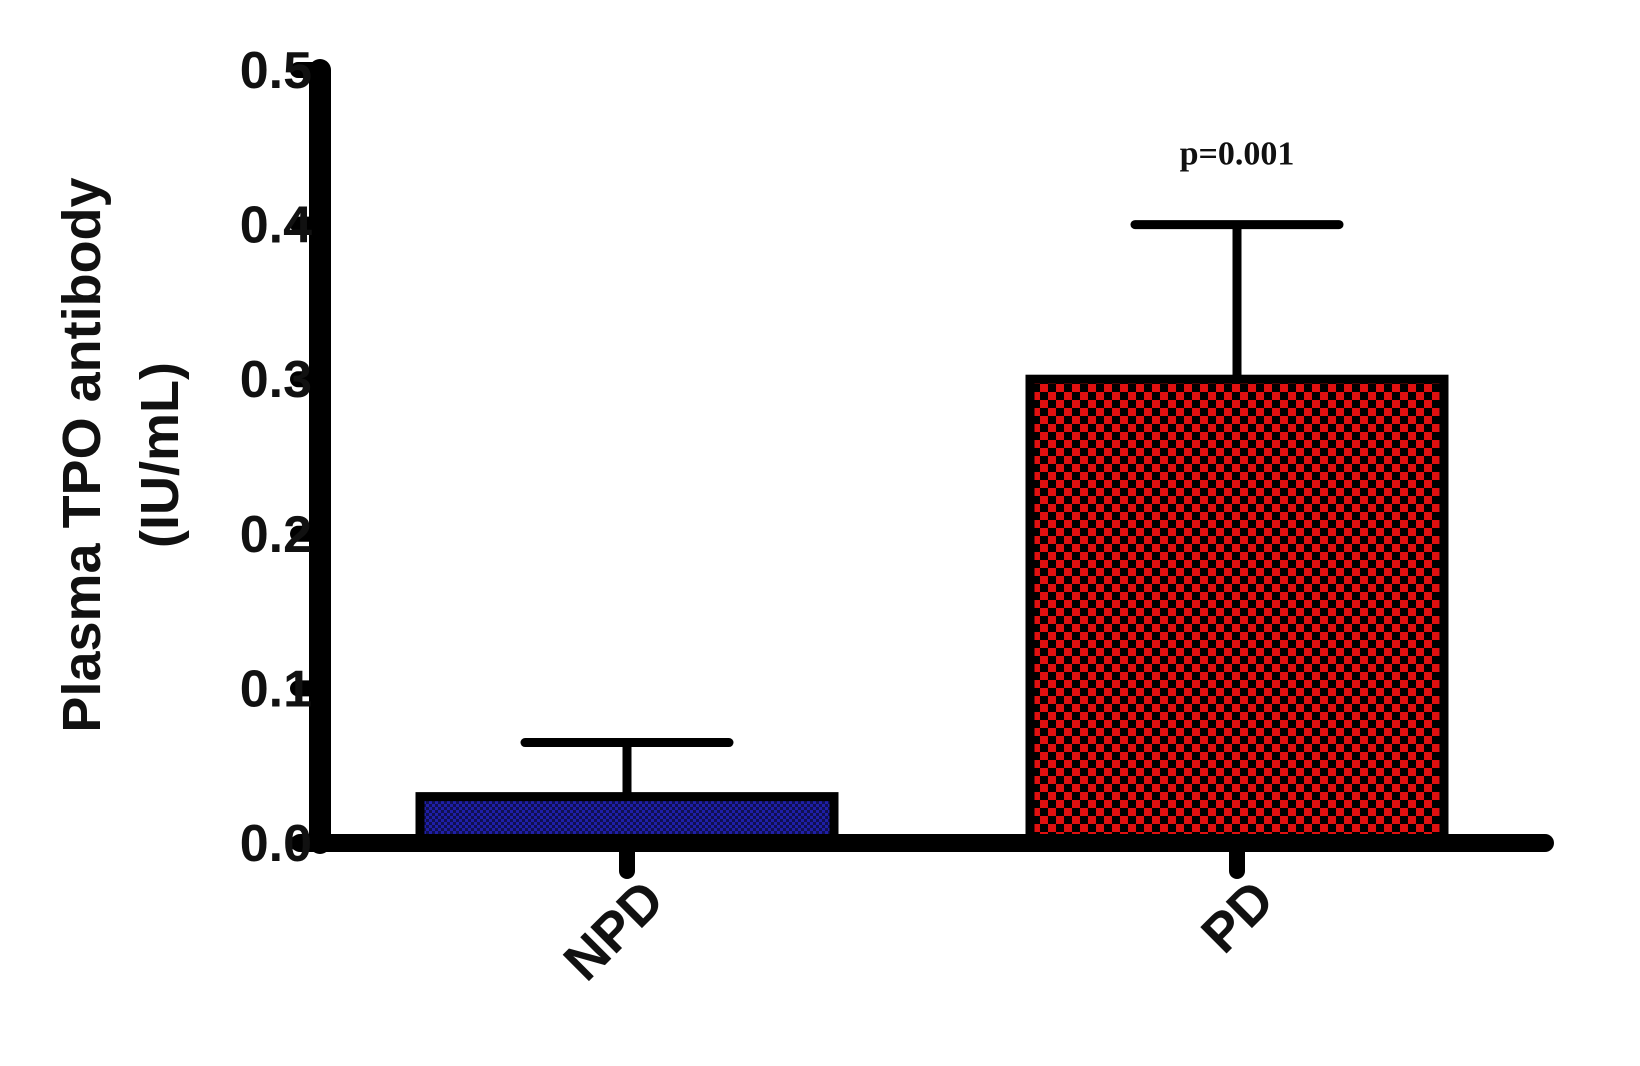  I want to click on significance-annotation: p=0.001, so click(1237, 154).